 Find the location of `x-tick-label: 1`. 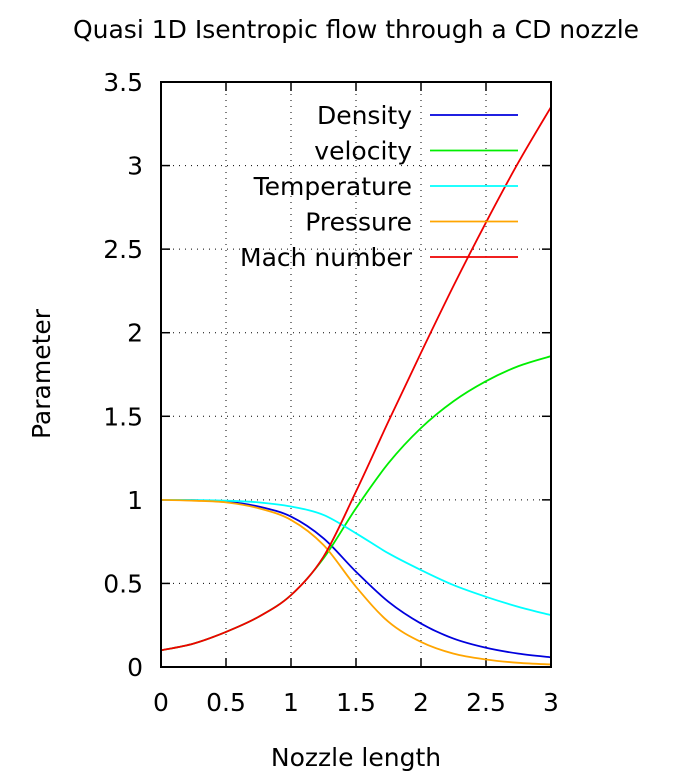

x-tick-label: 1 is located at coordinates (291, 702).